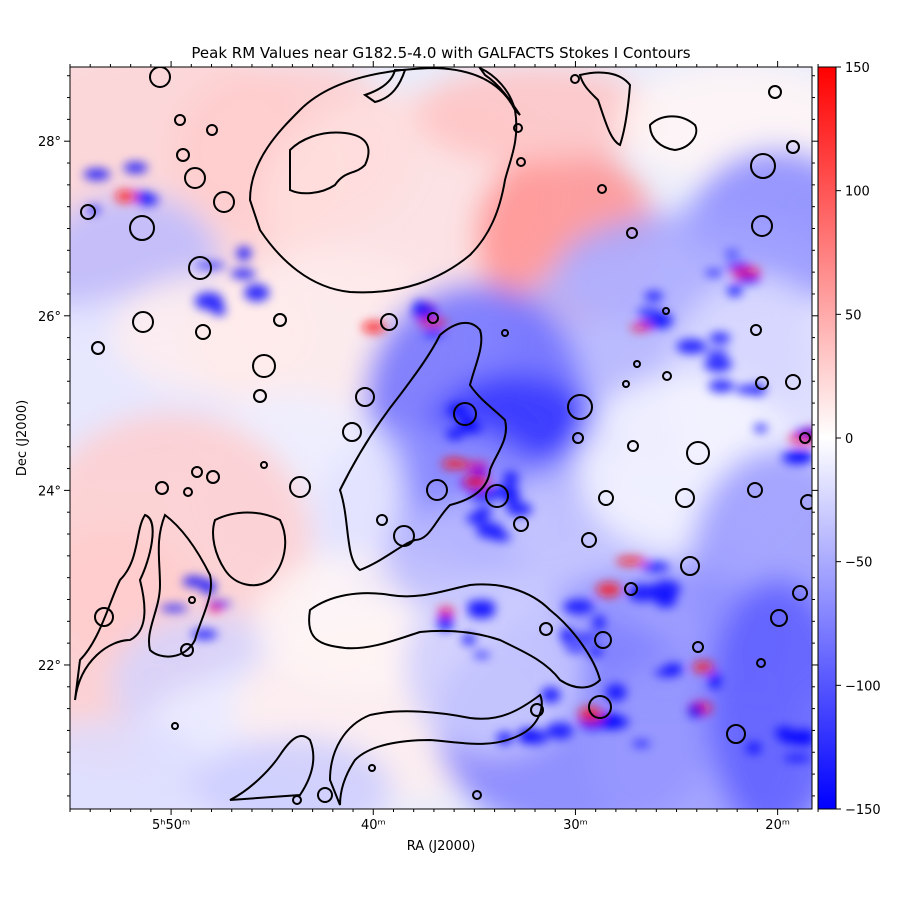 The height and width of the screenshot is (900, 900). Describe the element at coordinates (49, 491) in the screenshot. I see `y-tick-label: 24°` at that location.